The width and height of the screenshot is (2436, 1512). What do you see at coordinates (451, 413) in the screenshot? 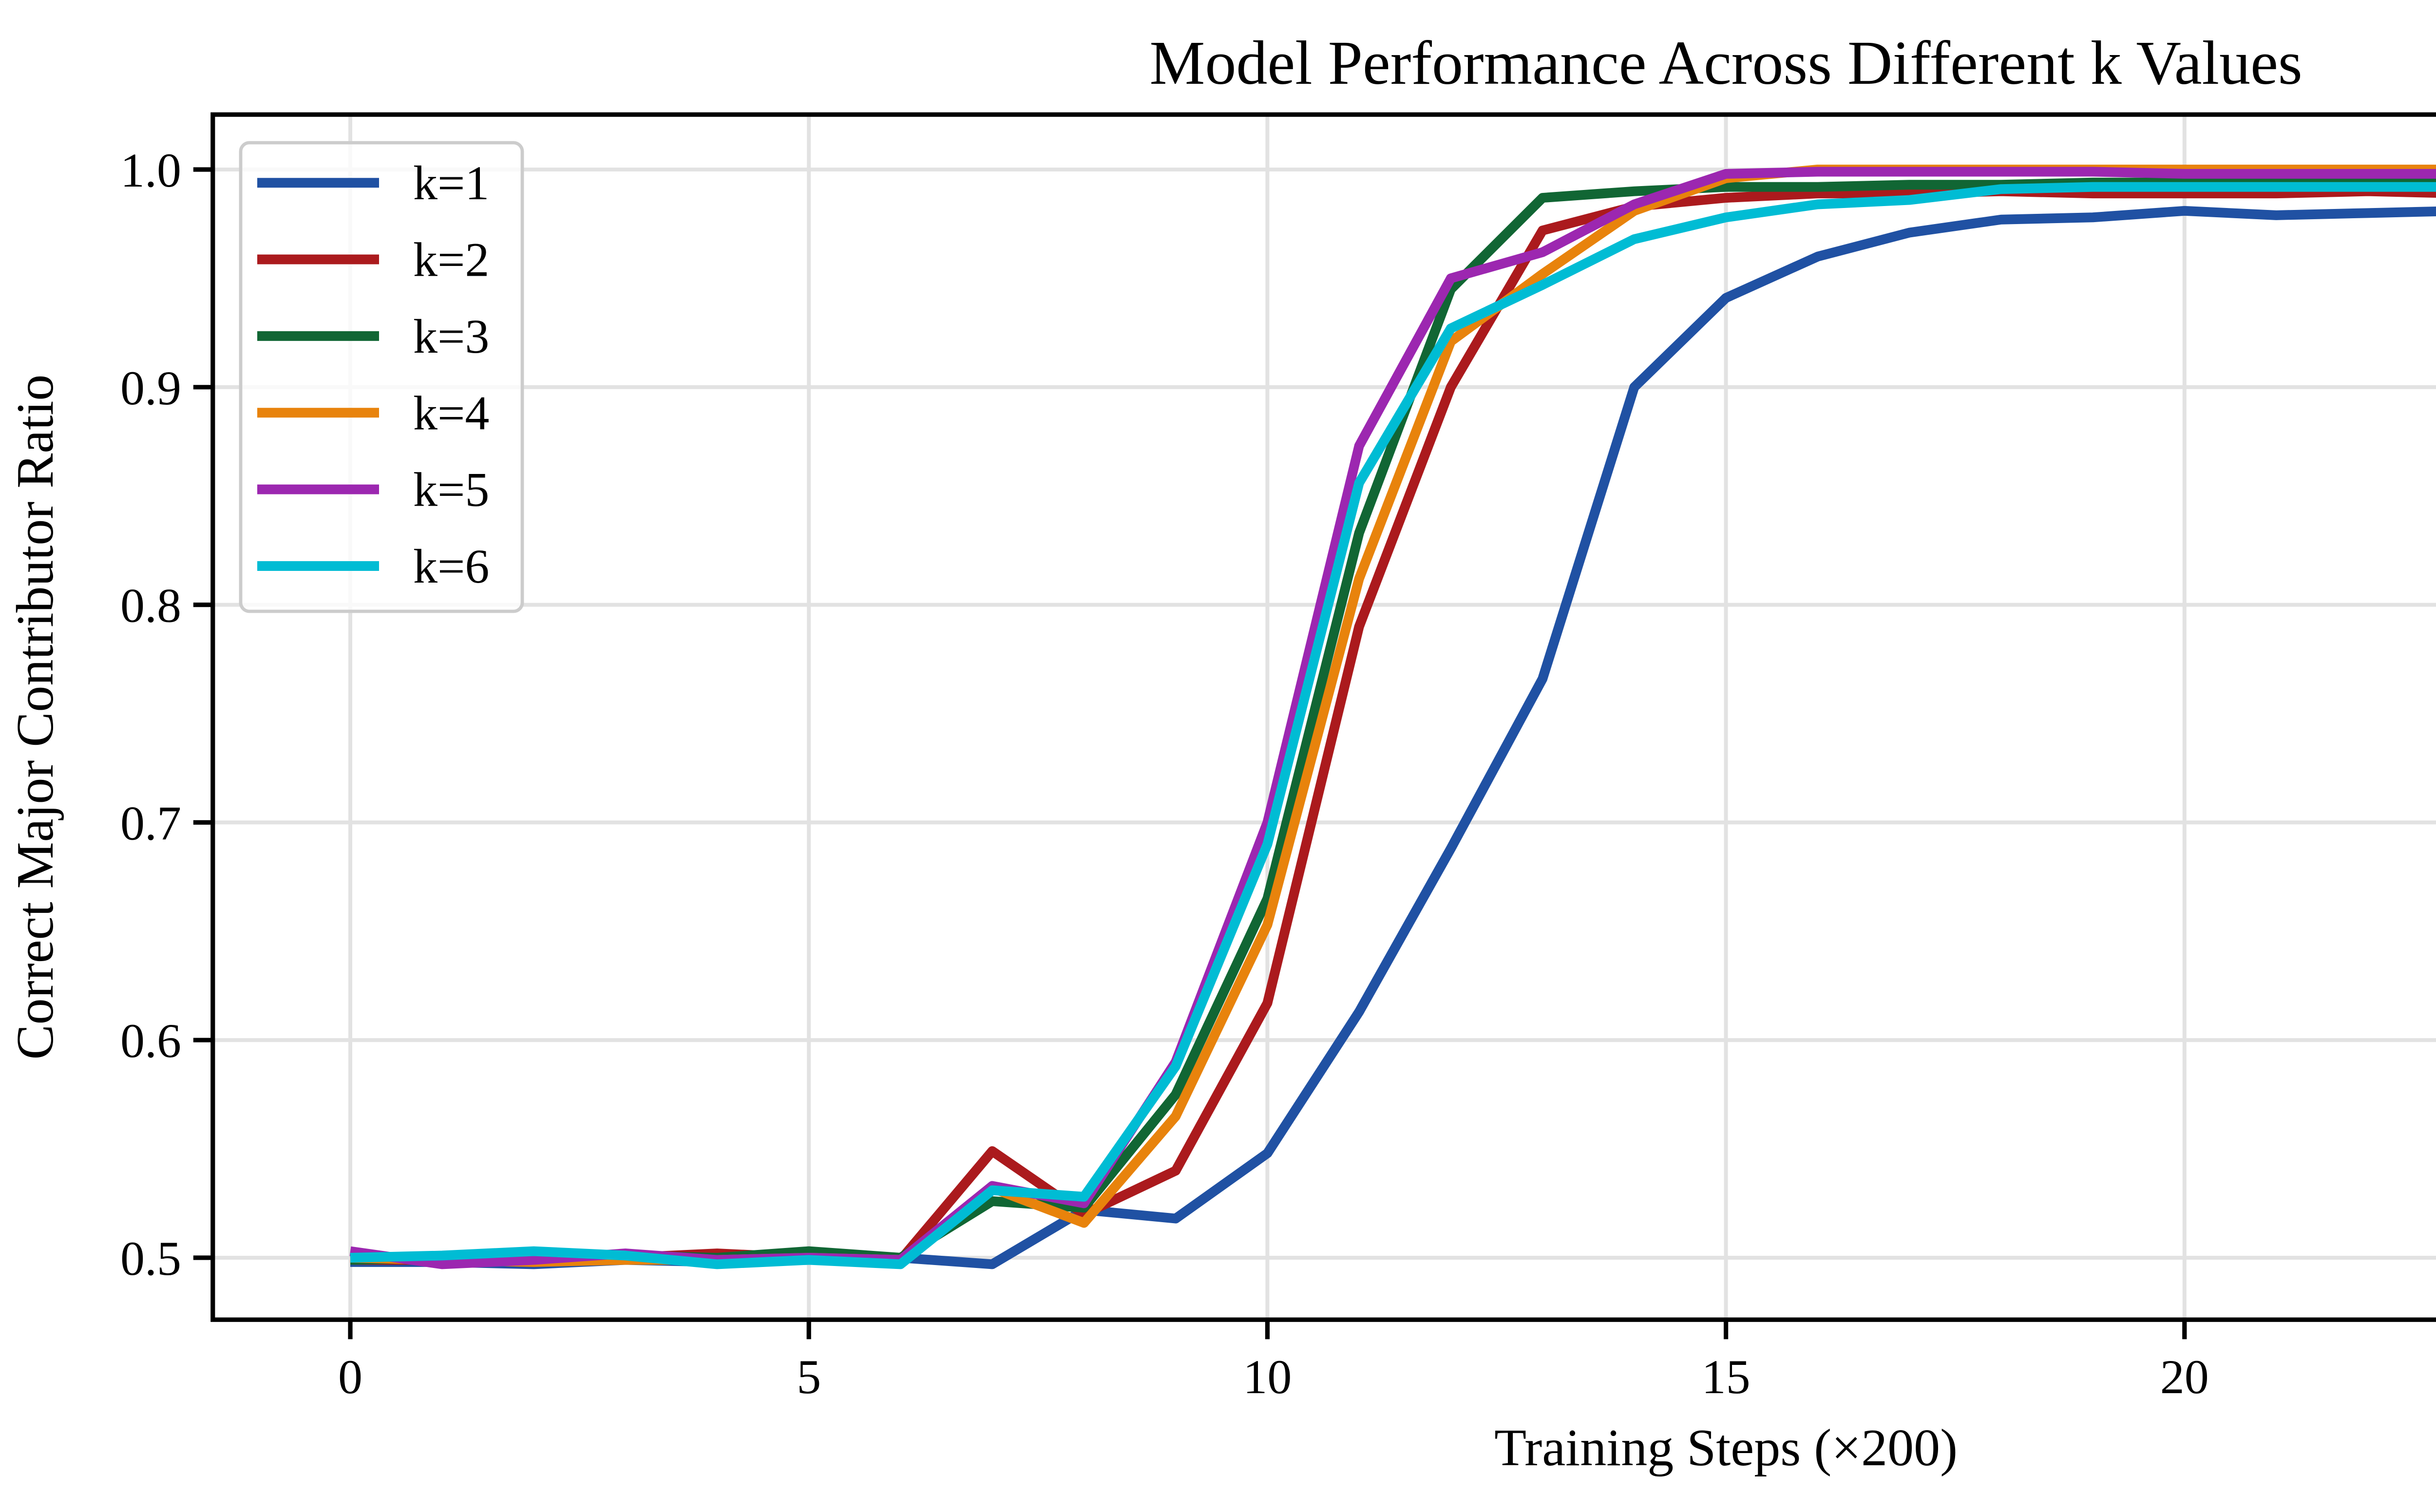
I see `legend-label-k4: k=4` at bounding box center [451, 413].